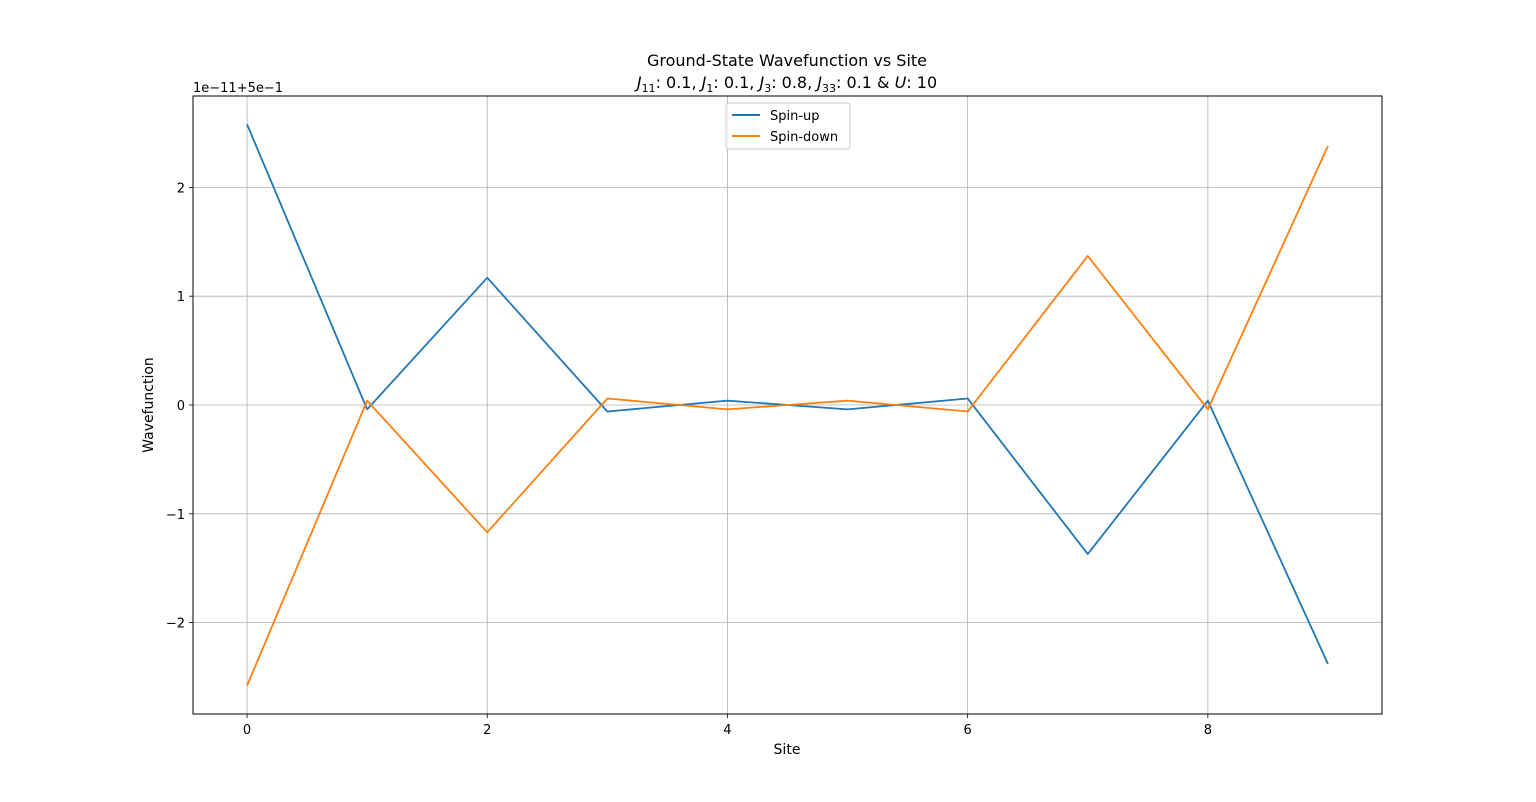  I want to click on chart-title: Ground-State Wavefunction vs Site, so click(787, 60).